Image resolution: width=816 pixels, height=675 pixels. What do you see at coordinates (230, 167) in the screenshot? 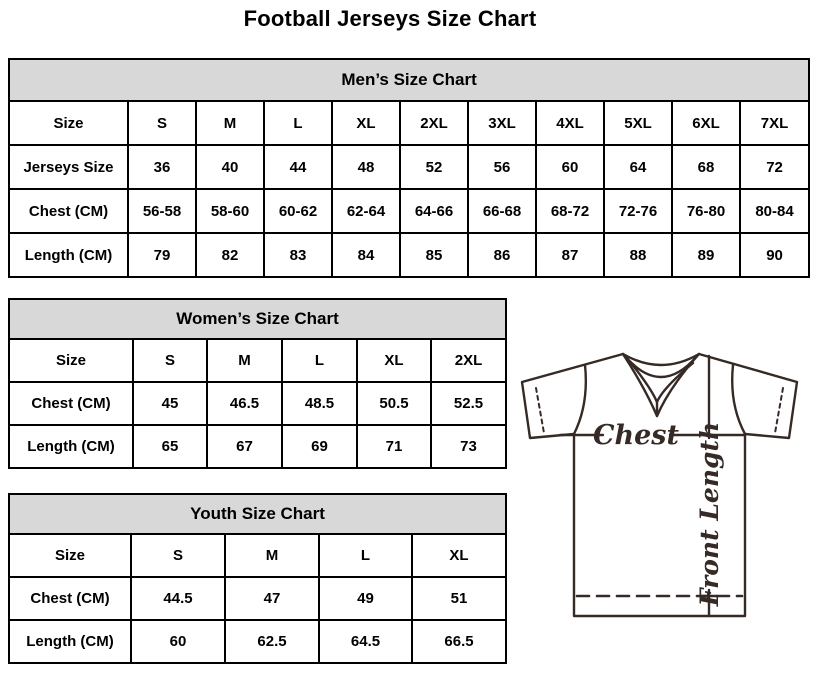
I see `value-cell: 40` at bounding box center [230, 167].